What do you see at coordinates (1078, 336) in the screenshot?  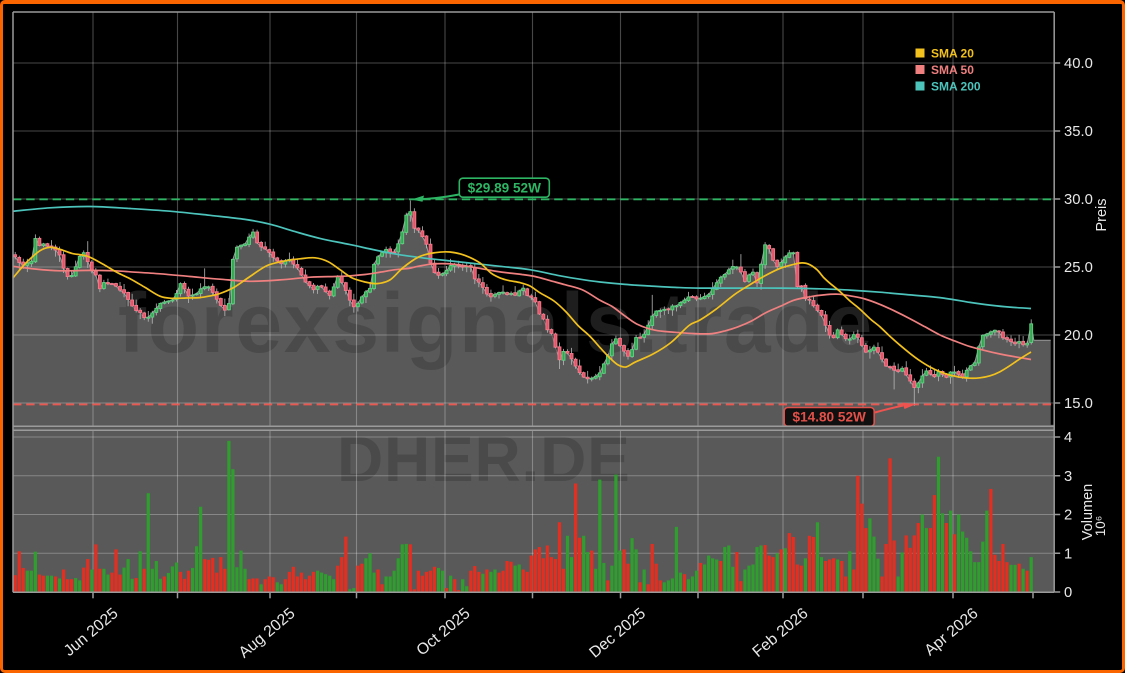 I see `svg-text: 20.0` at bounding box center [1078, 336].